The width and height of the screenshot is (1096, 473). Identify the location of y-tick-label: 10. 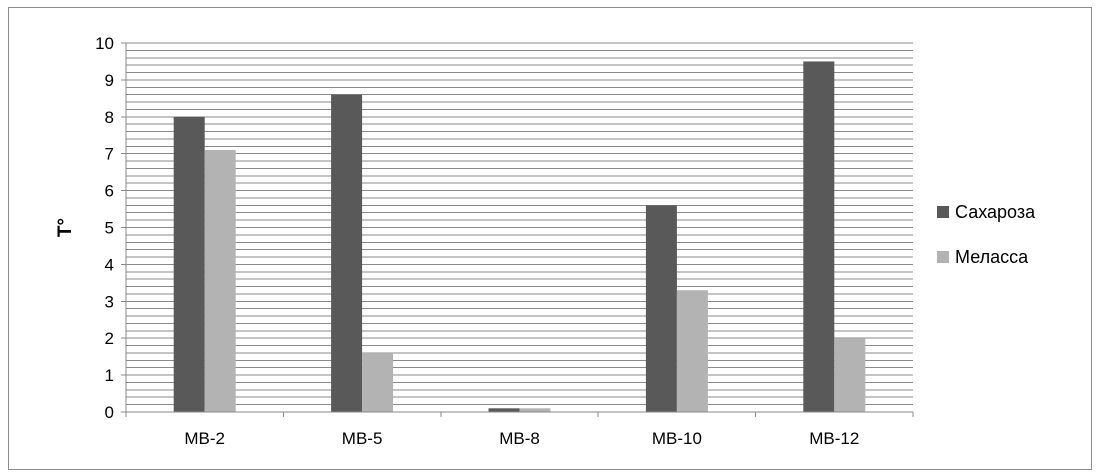
(104, 43).